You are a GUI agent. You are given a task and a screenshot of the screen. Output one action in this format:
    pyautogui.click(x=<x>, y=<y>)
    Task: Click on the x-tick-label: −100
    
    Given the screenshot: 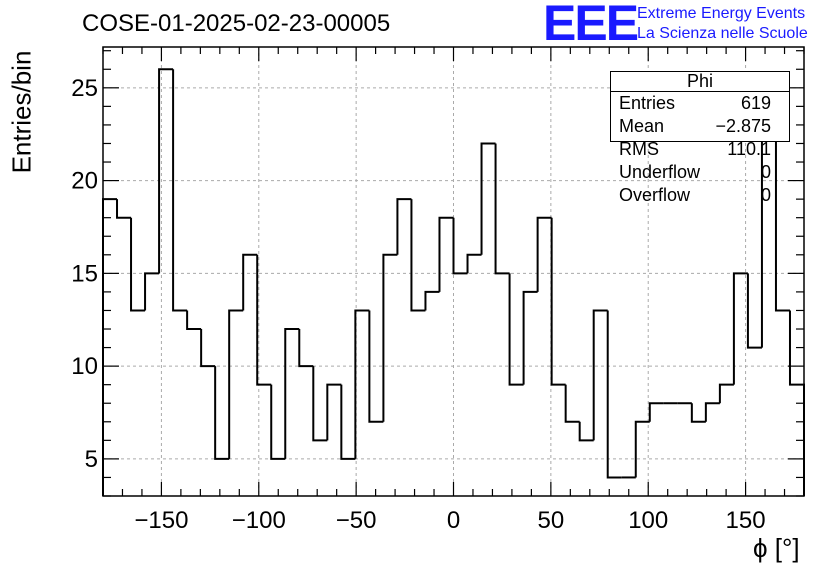 What is the action you would take?
    pyautogui.click(x=259, y=520)
    